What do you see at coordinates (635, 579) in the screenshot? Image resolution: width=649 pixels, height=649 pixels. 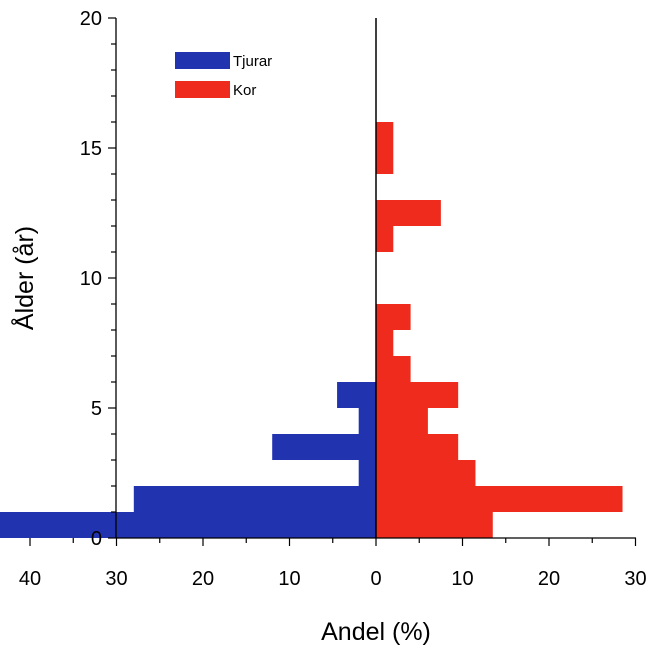 I see `x-tick-label-right-3: 30` at bounding box center [635, 579].